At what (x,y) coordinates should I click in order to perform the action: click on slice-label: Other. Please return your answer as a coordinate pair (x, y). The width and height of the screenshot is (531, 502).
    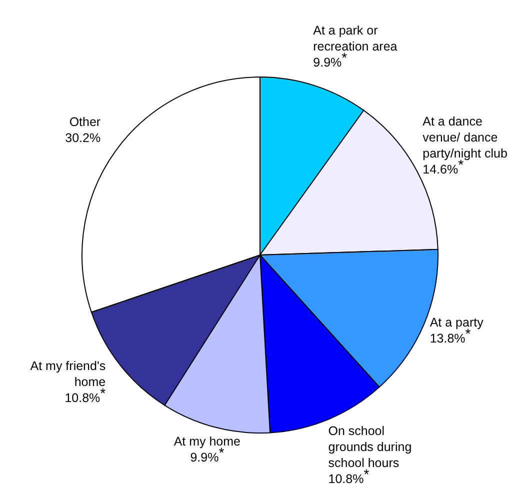
    Looking at the image, I should click on (85, 121).